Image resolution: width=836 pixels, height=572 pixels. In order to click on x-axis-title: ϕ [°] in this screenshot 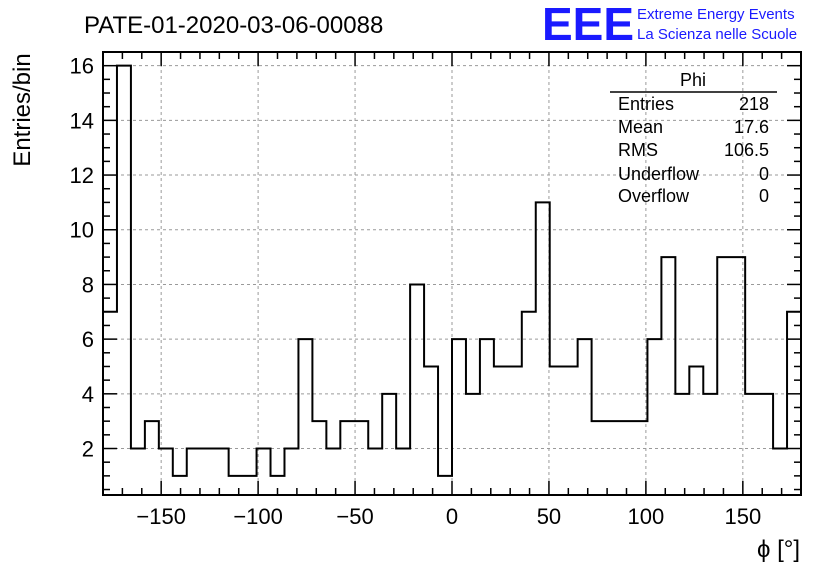, I will do `click(778, 549)`.